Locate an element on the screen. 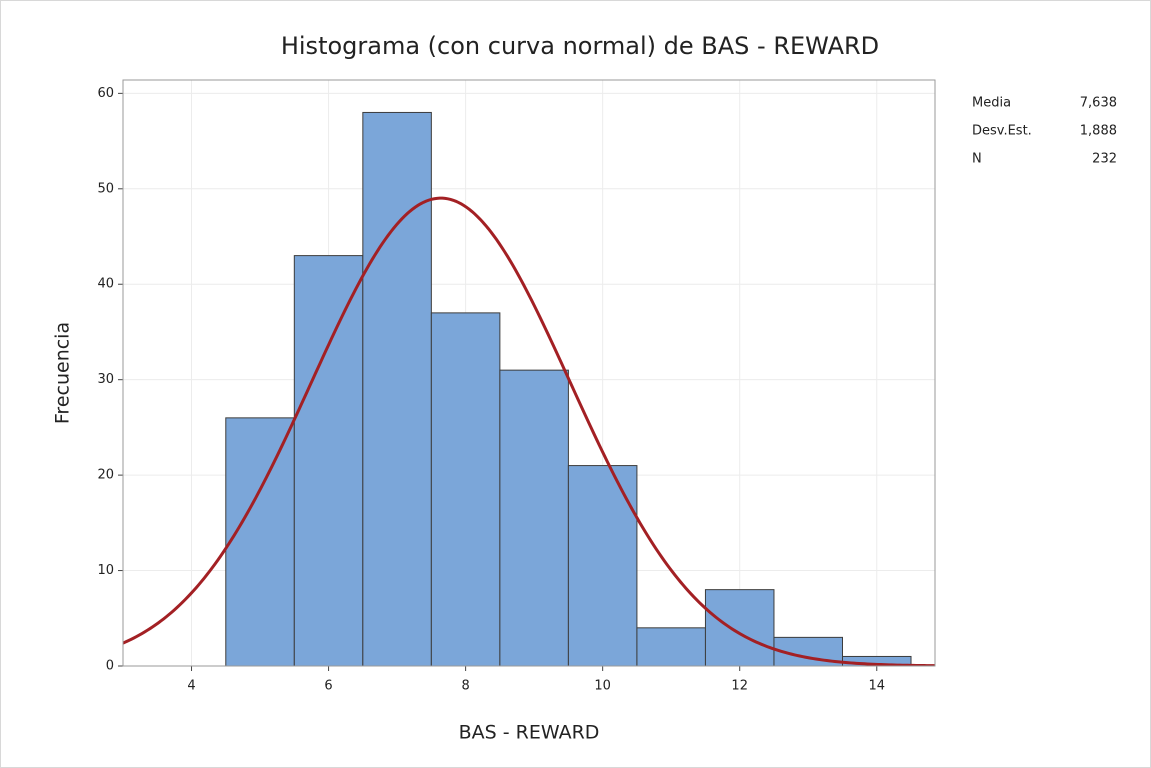 This screenshot has width=1151, height=768. stat-value: 232 is located at coordinates (1104, 159).